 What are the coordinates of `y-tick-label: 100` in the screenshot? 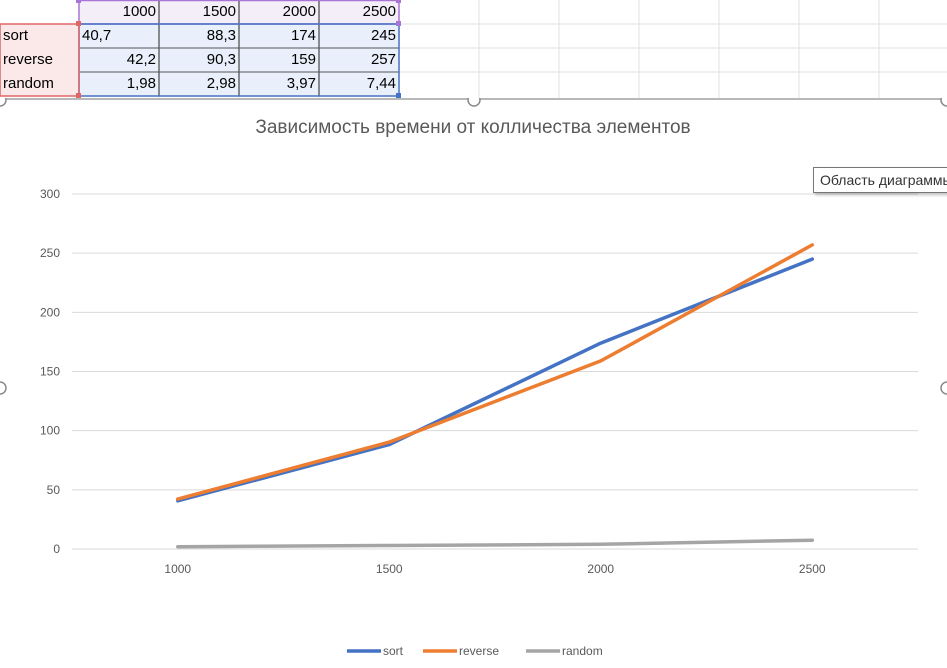 It's located at (50, 431).